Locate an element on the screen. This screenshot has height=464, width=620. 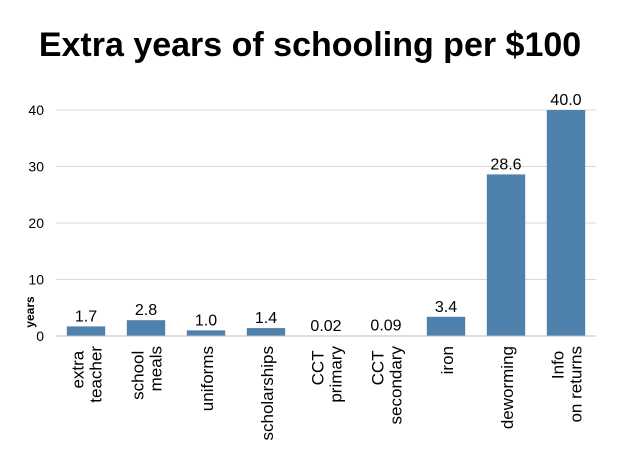
value-label: 3.4 is located at coordinates (446, 307).